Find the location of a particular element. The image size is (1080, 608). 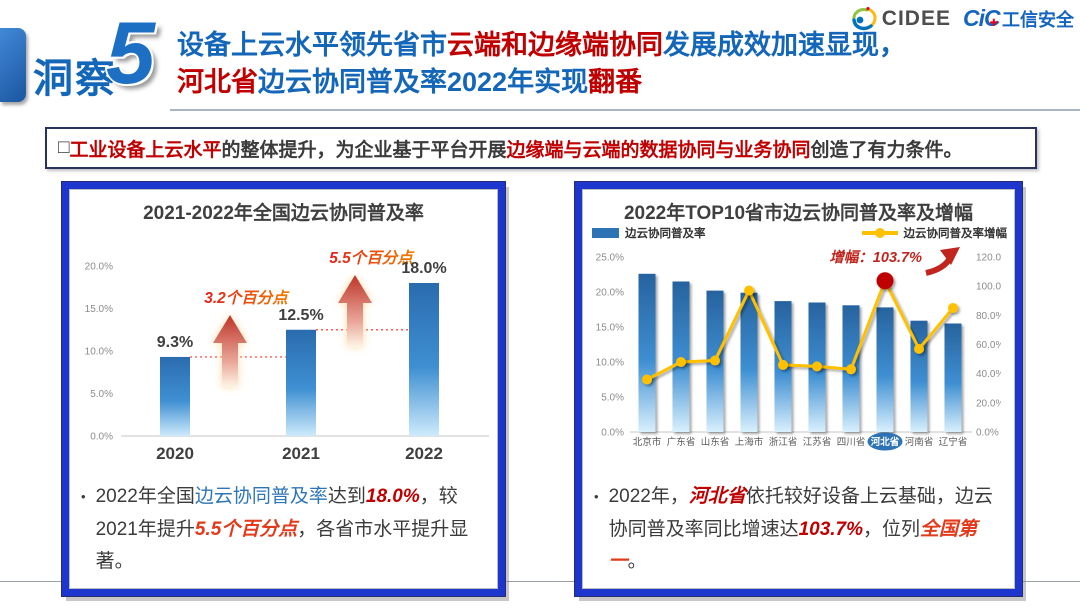

up-arrow-icon is located at coordinates (355, 311).